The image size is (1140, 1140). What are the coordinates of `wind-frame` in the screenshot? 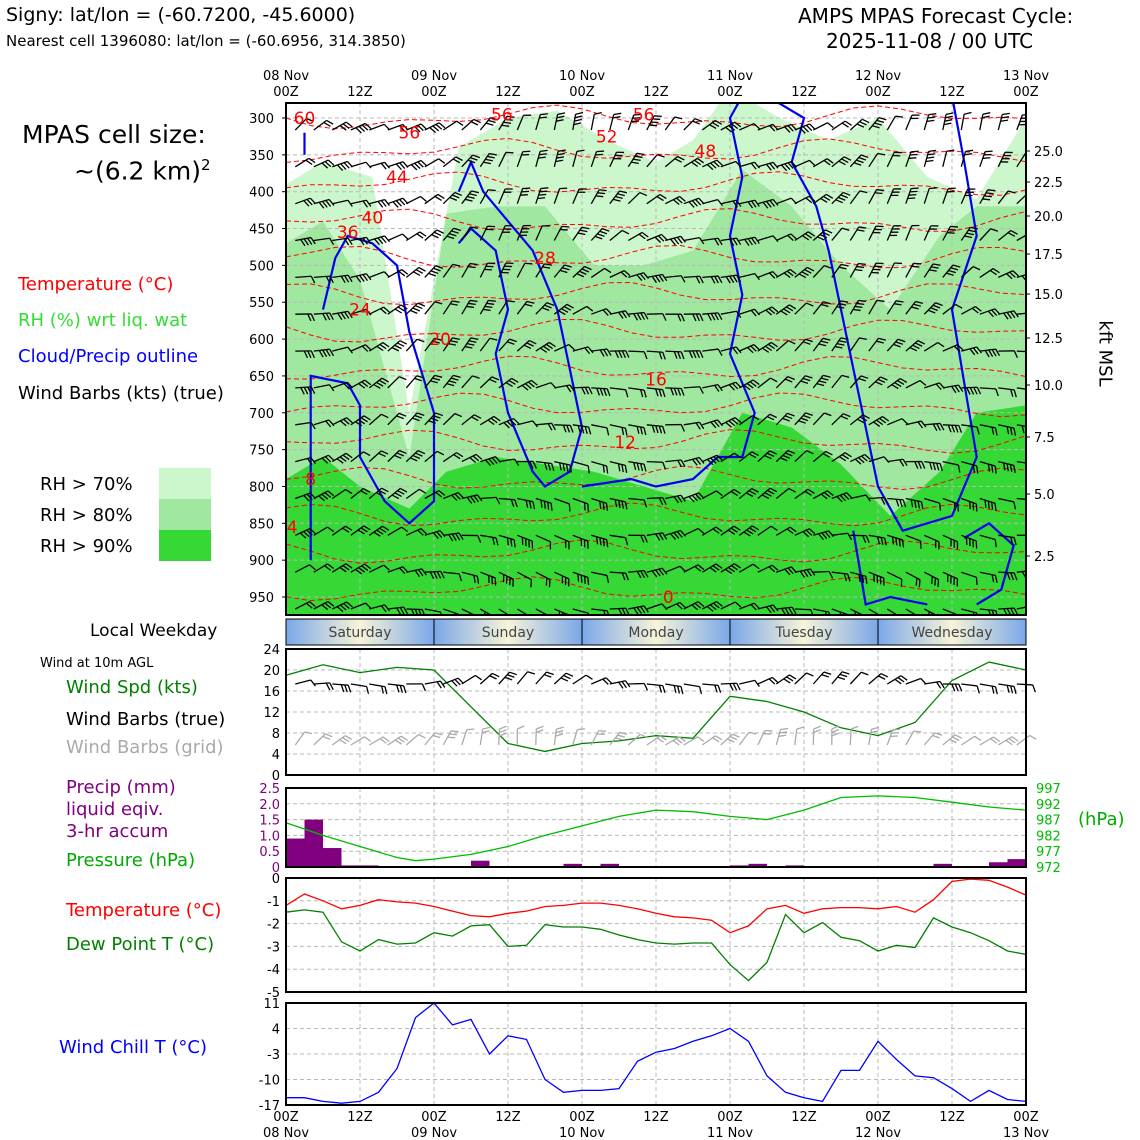 It's located at (656, 712).